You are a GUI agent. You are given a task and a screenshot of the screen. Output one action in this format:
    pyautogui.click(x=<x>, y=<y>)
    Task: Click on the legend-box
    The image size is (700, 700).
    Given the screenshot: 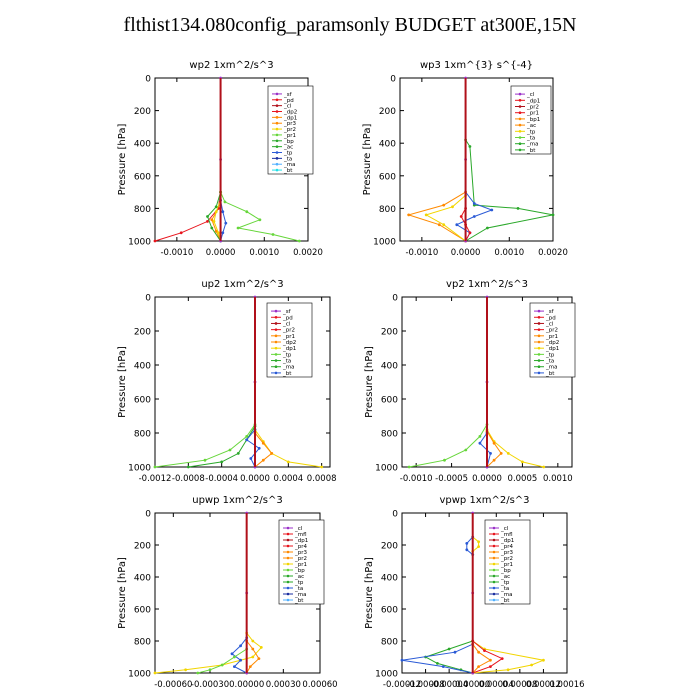 What is the action you would take?
    pyautogui.click(x=290, y=130)
    